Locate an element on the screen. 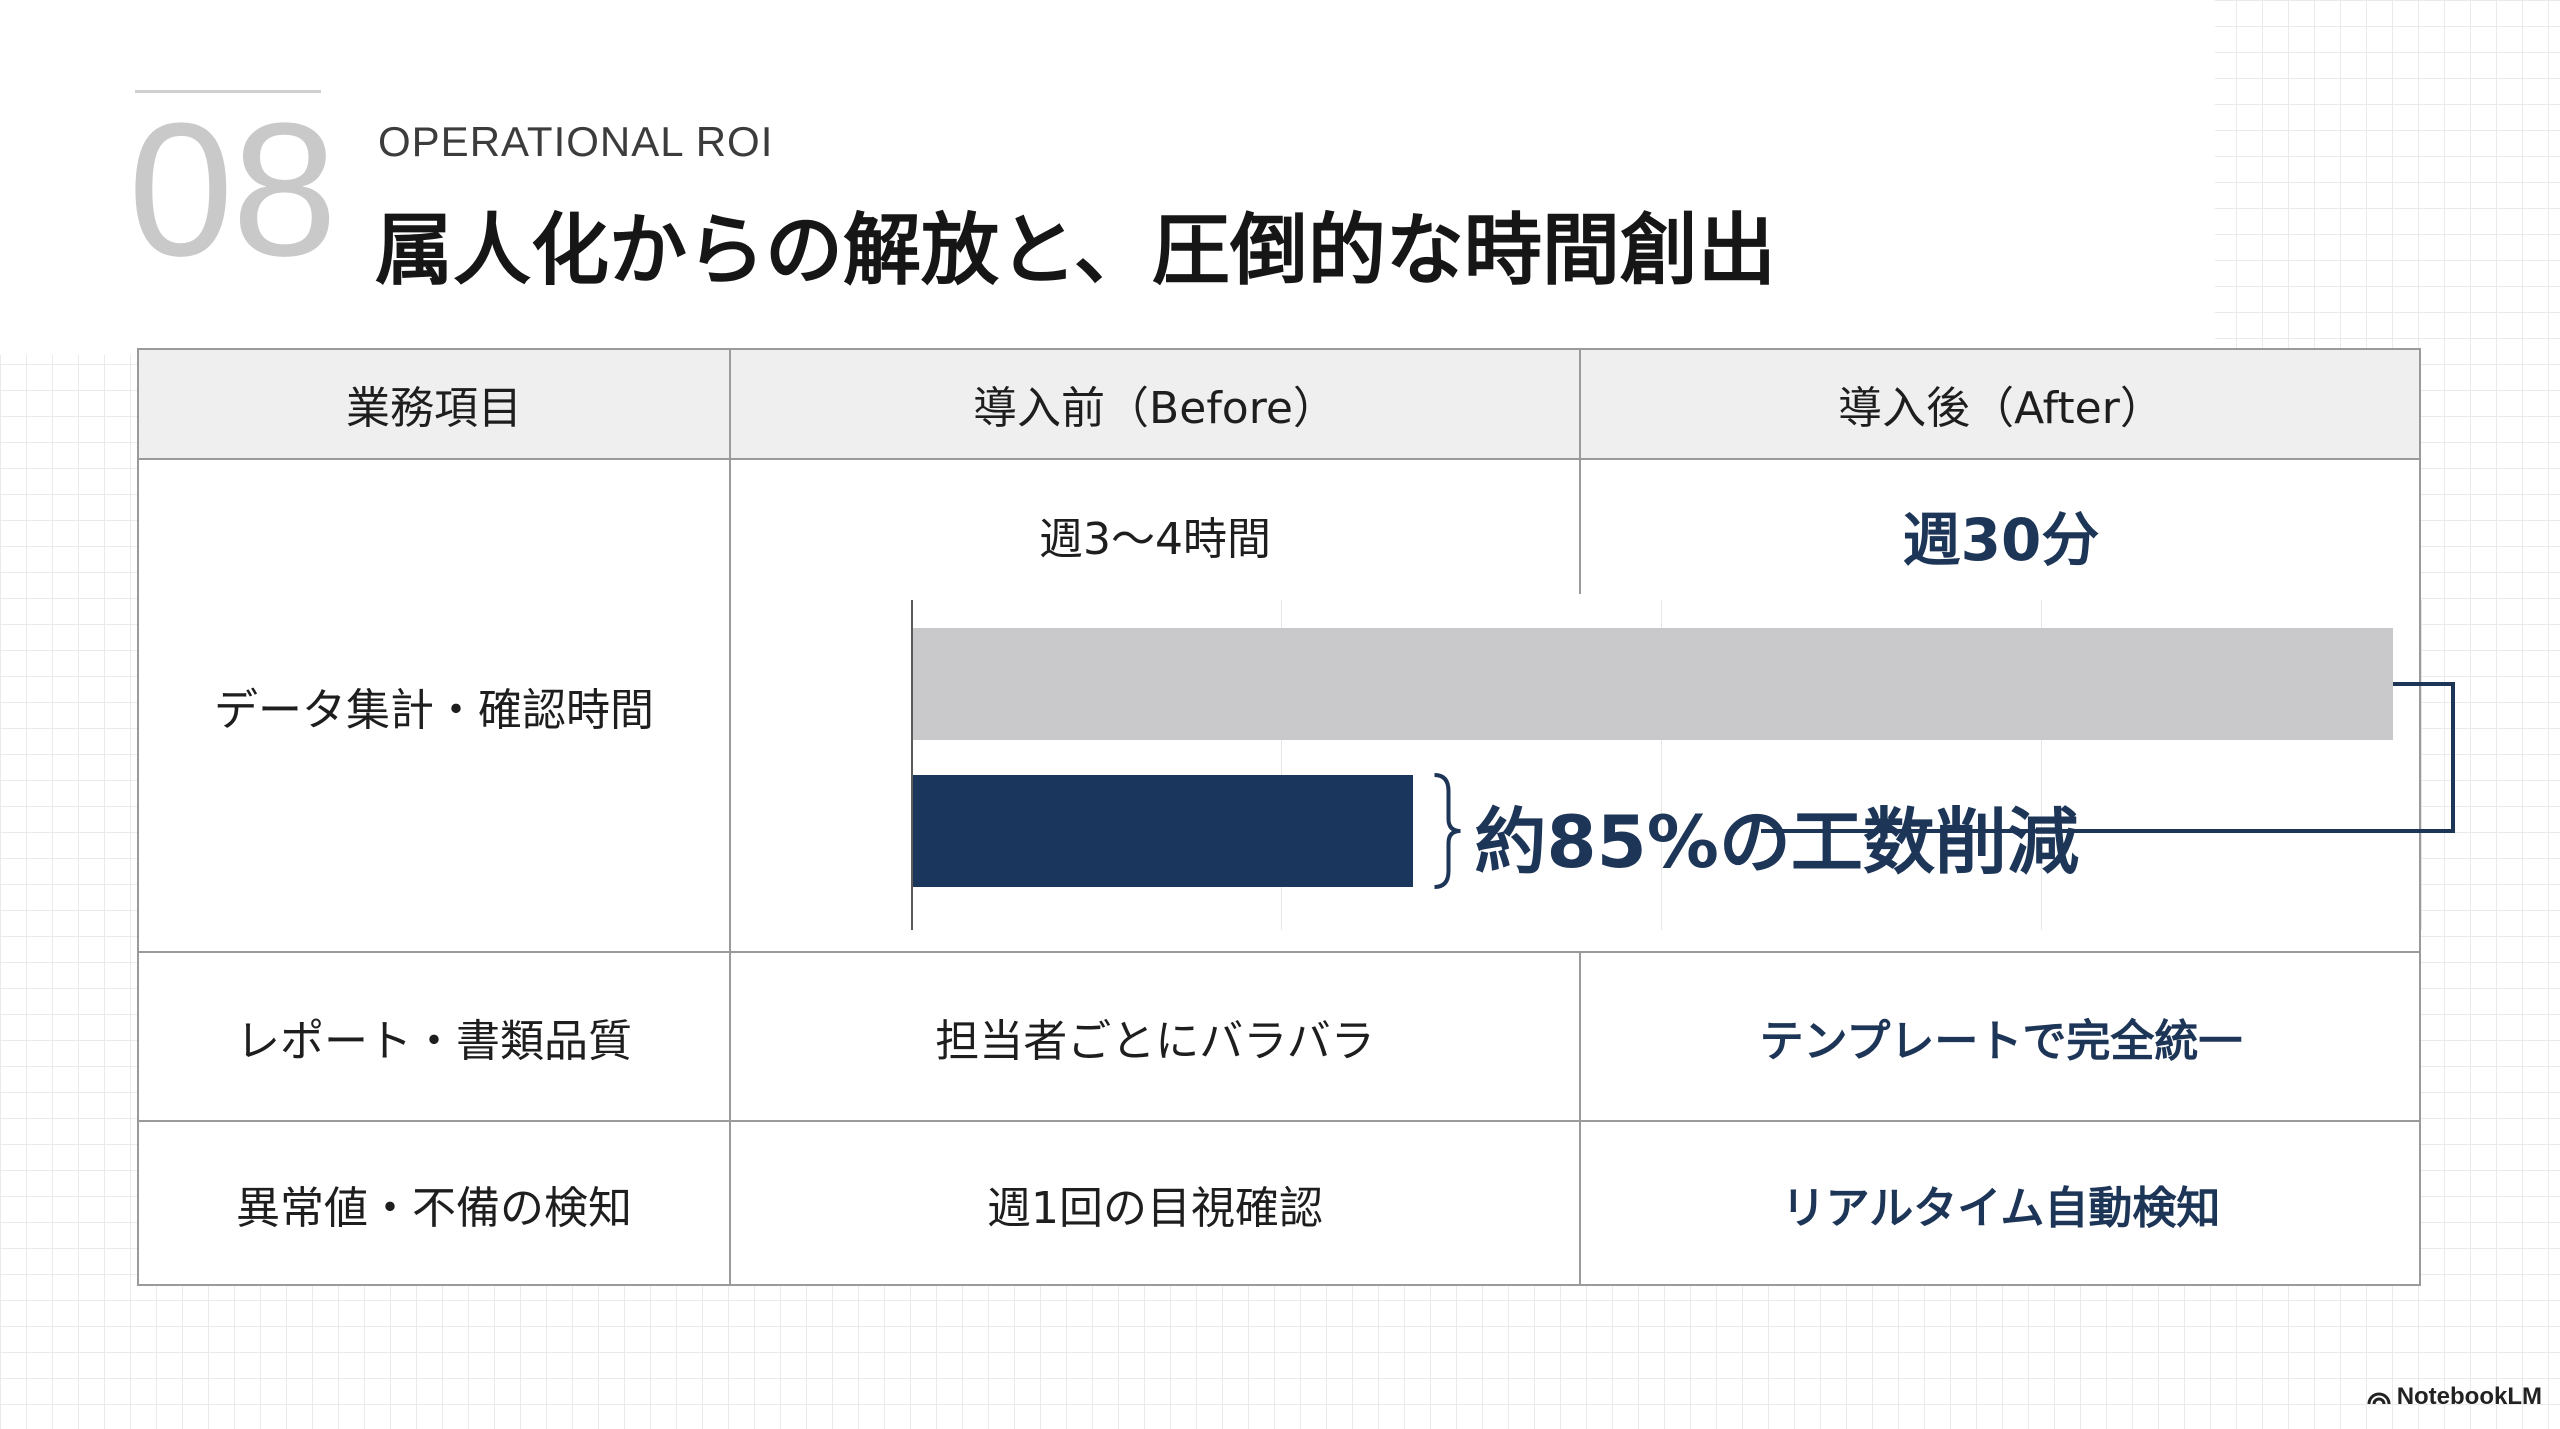 Image resolution: width=2560 pixels, height=1429 pixels. header-after: 導入後（After） is located at coordinates (2001, 408).